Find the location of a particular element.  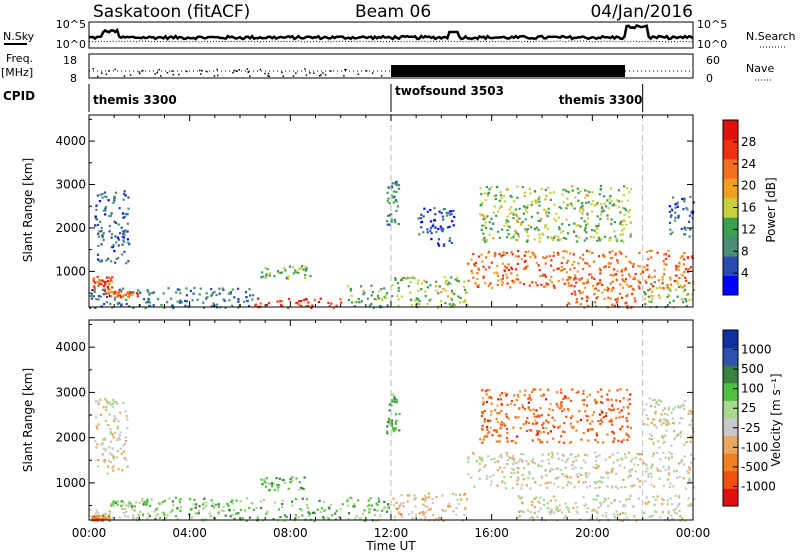

x-tick-label: 04:00 is located at coordinates (189, 533).